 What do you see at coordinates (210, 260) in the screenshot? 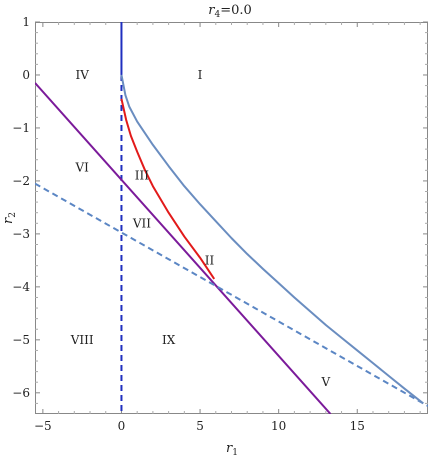
I see `region-label-ii: II` at bounding box center [210, 260].